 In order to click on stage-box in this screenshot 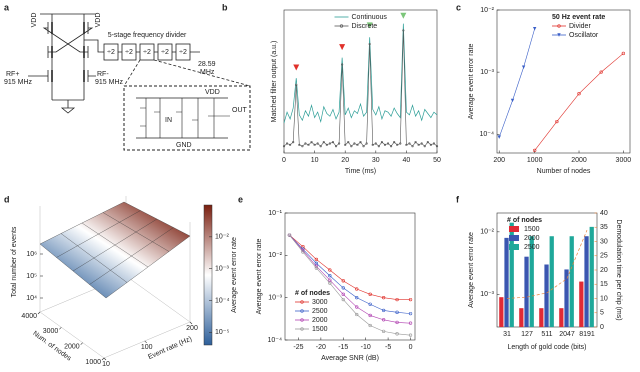, I will do `click(183, 52)`.